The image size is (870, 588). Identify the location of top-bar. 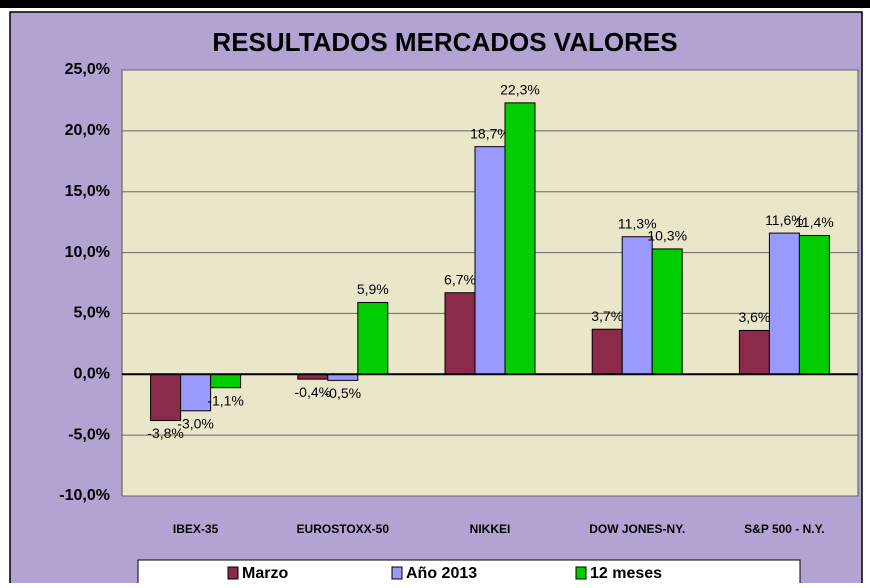
(435, 4).